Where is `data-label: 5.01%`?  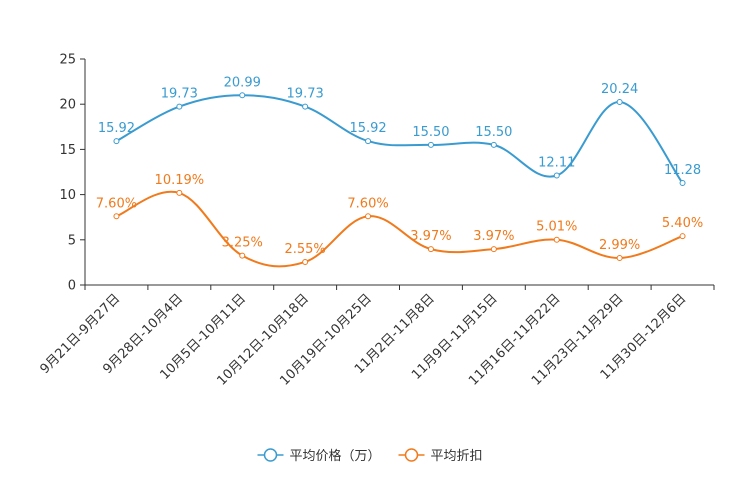 data-label: 5.01% is located at coordinates (556, 227).